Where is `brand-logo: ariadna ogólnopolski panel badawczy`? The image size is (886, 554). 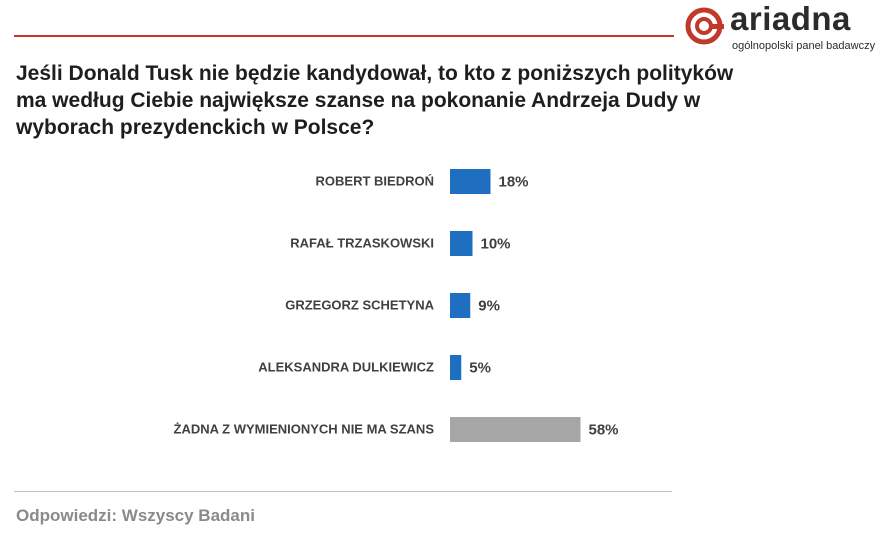 brand-logo: ariadna ogólnopolski panel badawczy is located at coordinates (782, 26).